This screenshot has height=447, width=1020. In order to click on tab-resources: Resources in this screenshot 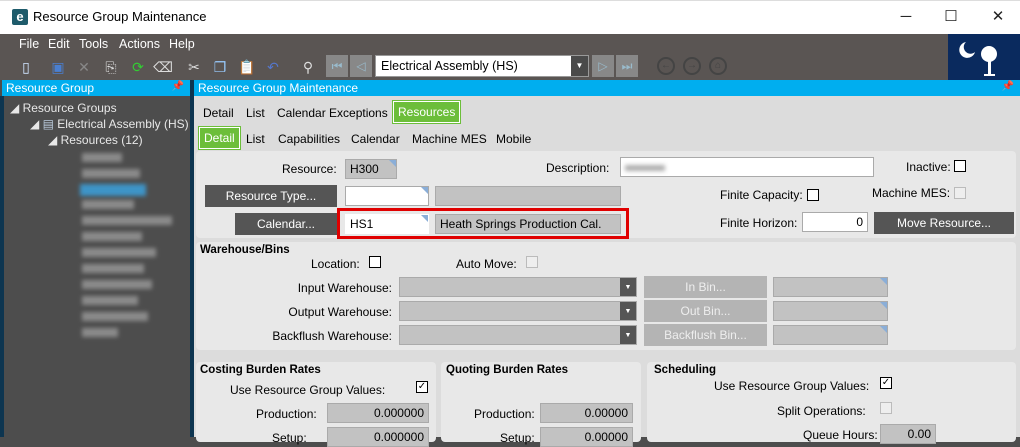, I will do `click(426, 112)`.